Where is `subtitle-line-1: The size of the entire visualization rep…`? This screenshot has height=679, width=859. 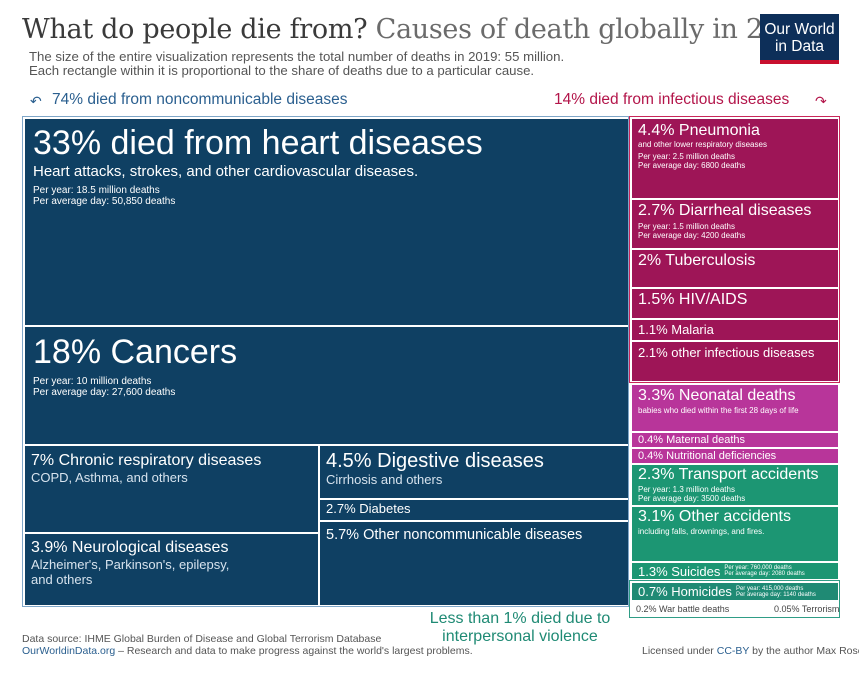
subtitle-line-1: The size of the entire visualization rep… is located at coordinates (297, 56).